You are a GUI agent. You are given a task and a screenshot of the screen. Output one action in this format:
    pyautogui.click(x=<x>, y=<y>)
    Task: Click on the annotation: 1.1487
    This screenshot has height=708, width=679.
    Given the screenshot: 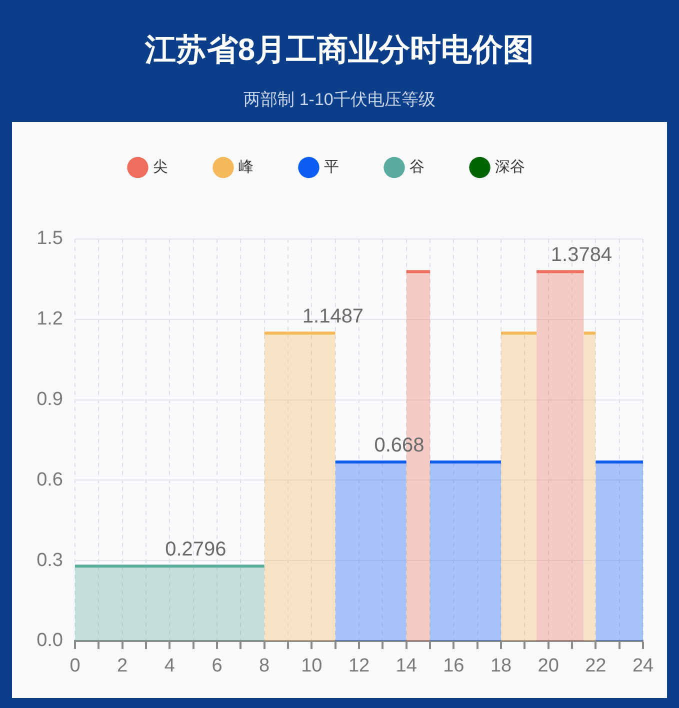 What is the action you would take?
    pyautogui.click(x=333, y=317)
    